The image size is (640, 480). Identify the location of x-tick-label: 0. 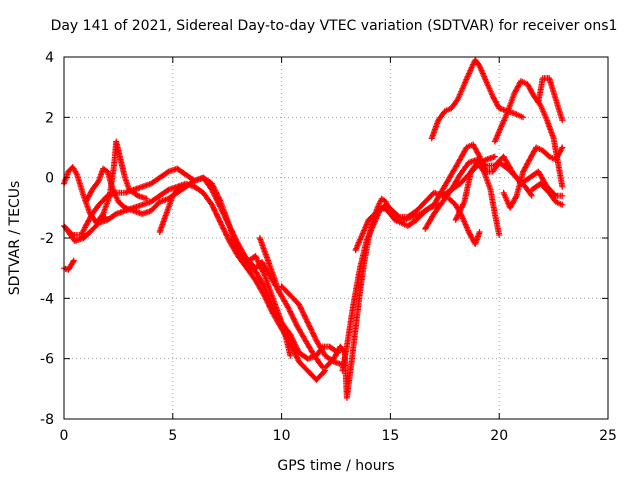
(64, 436).